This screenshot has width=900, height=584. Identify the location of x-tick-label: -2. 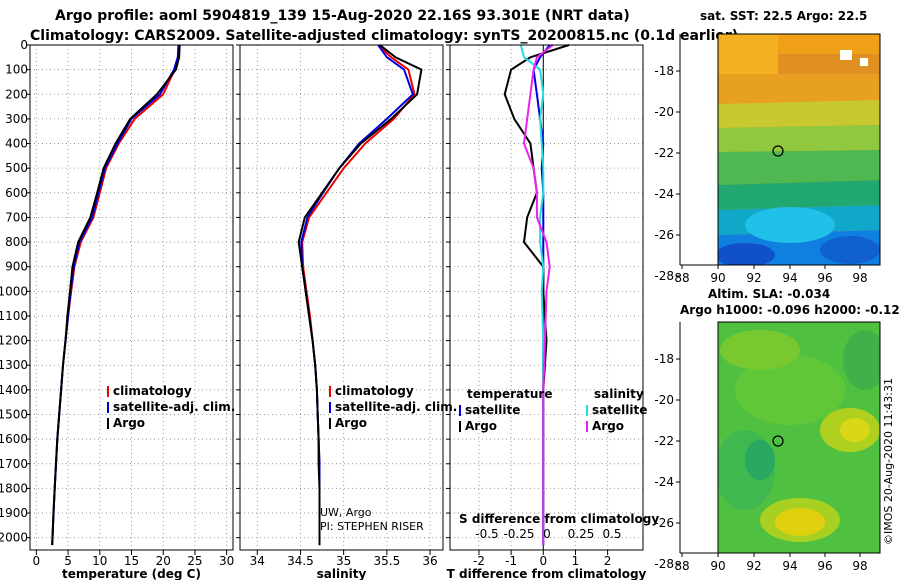
(479, 561).